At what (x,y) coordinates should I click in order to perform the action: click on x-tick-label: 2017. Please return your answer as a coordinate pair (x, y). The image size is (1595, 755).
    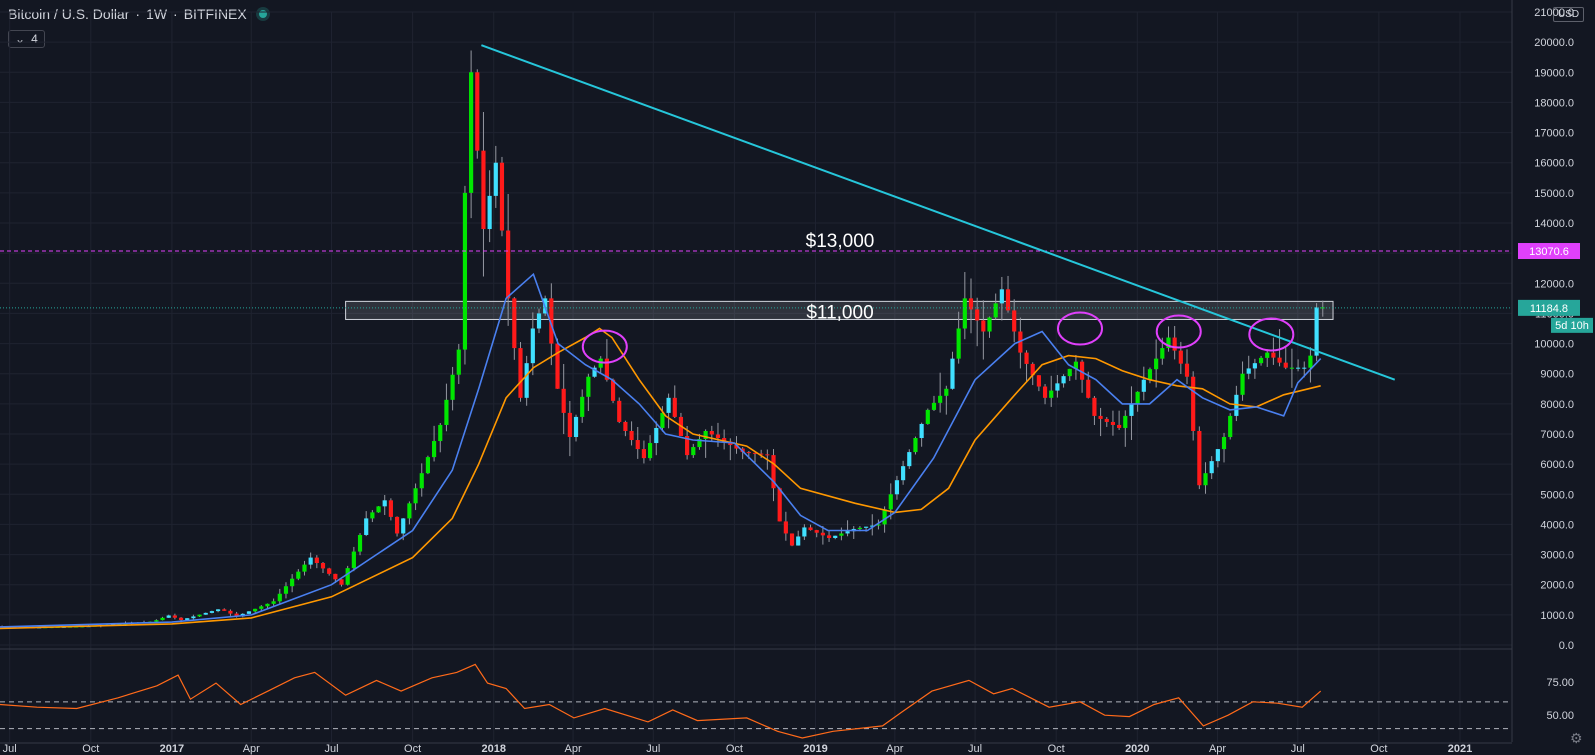
    Looking at the image, I should click on (172, 749).